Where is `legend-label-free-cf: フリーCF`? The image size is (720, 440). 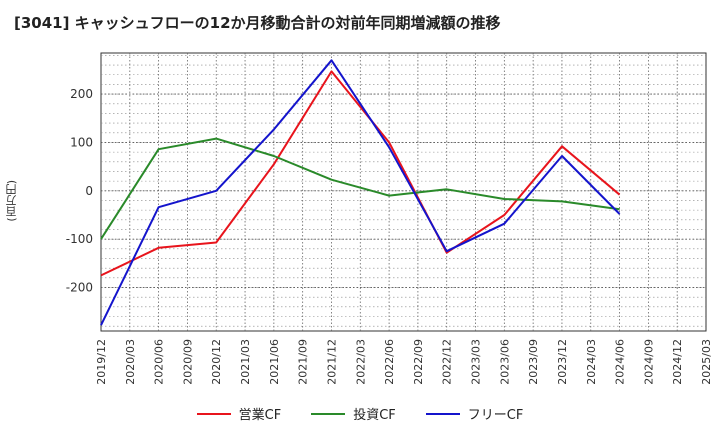 legend-label-free-cf: フリーCF is located at coordinates (495, 415).